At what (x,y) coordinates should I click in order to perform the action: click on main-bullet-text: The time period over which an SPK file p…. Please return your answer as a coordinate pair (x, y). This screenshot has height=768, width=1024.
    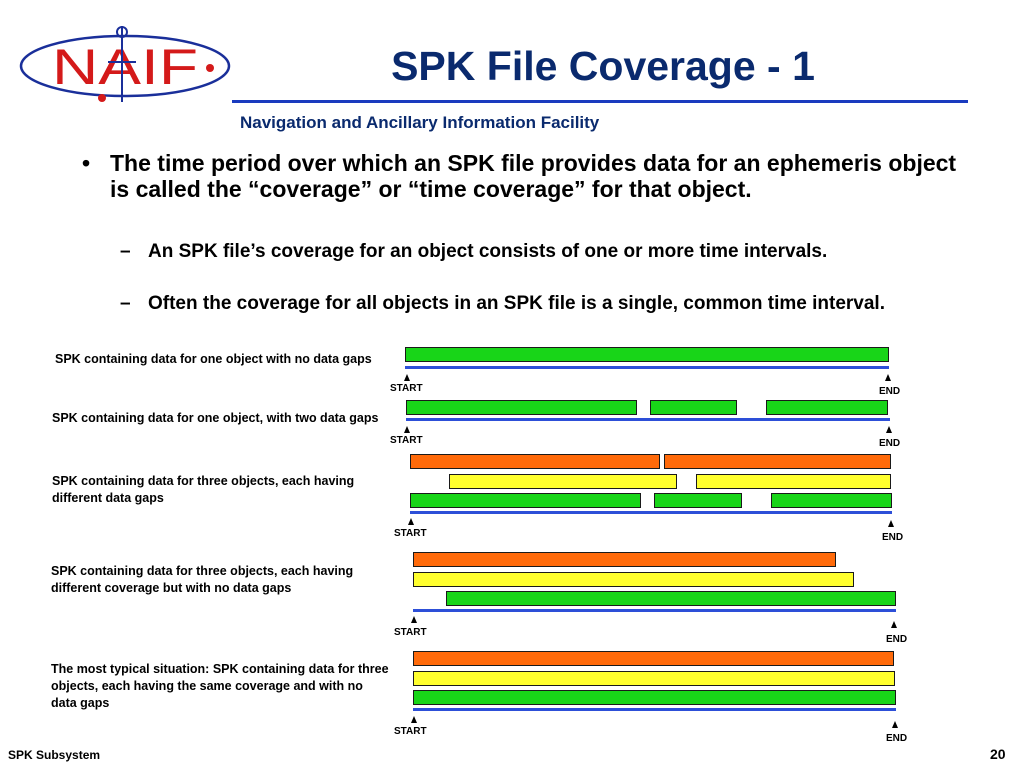
    Looking at the image, I should click on (533, 176).